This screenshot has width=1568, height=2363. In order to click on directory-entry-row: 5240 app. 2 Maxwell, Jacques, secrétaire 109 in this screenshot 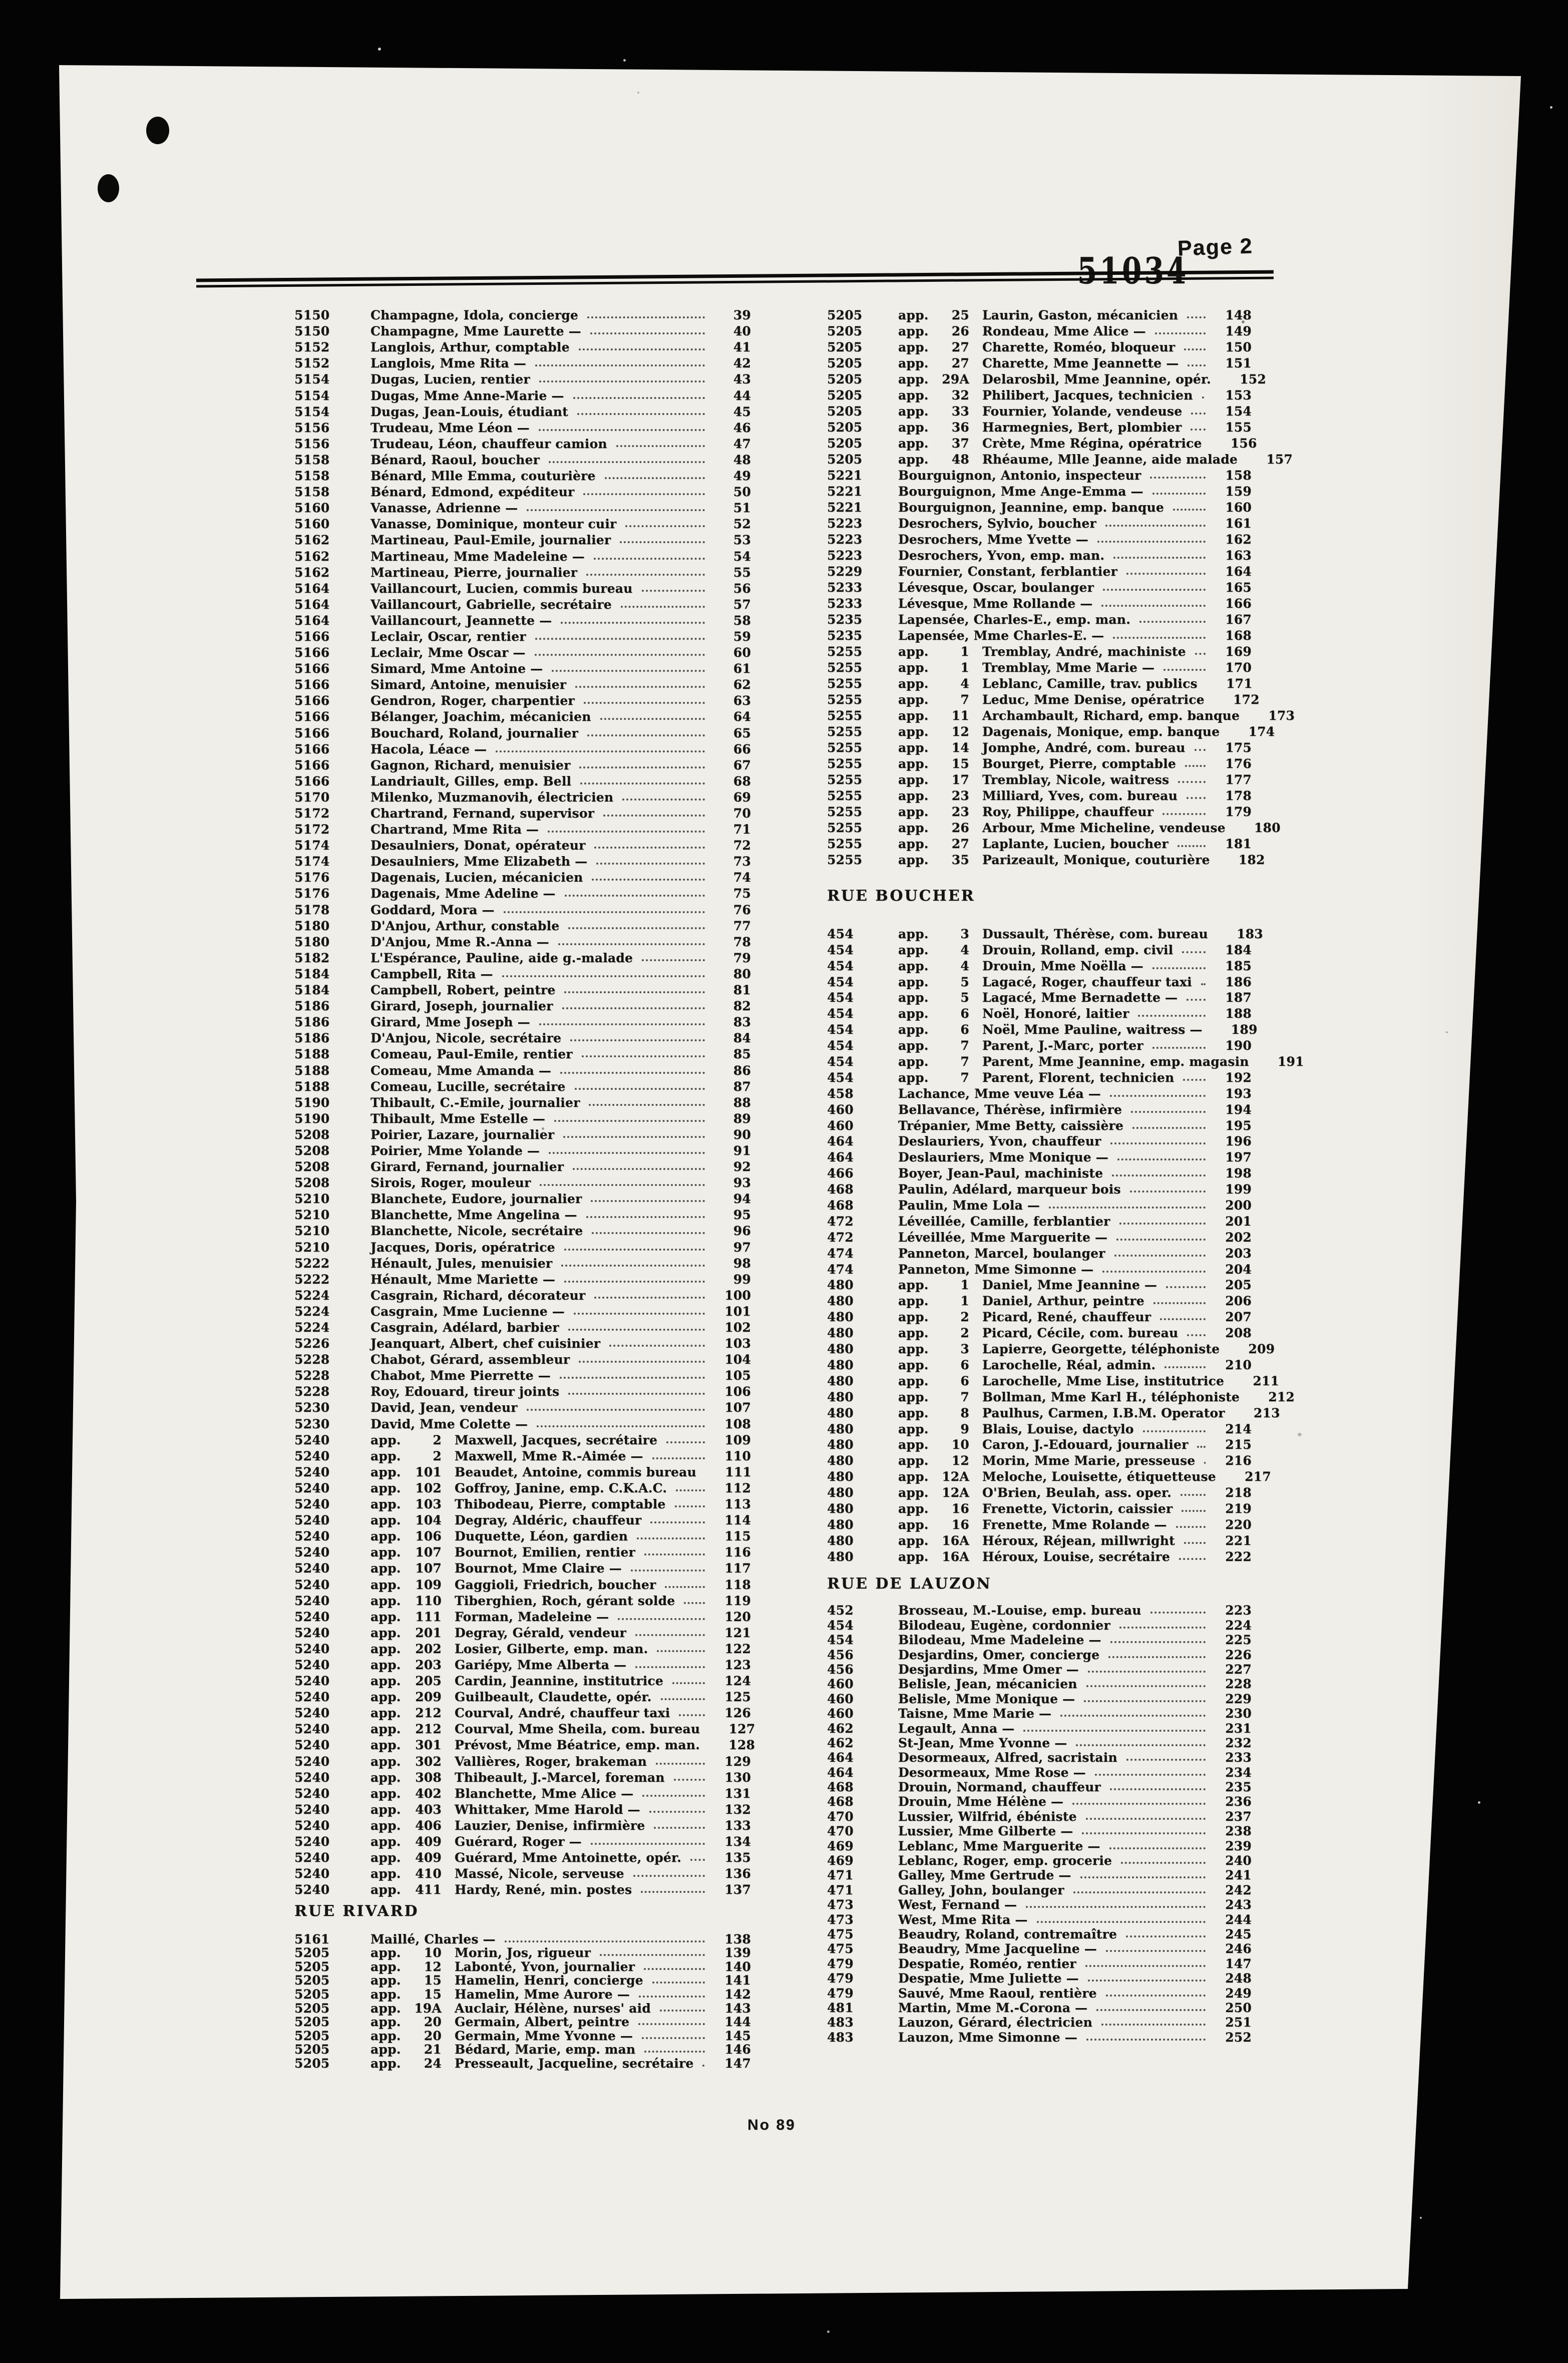, I will do `click(522, 1439)`.